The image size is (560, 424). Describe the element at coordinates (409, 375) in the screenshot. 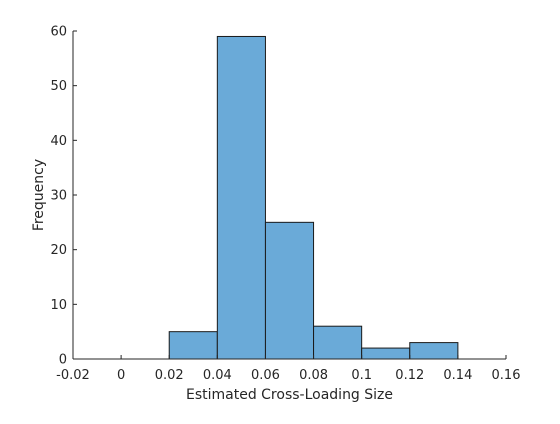

I see `x-tick-label: 0.12` at that location.